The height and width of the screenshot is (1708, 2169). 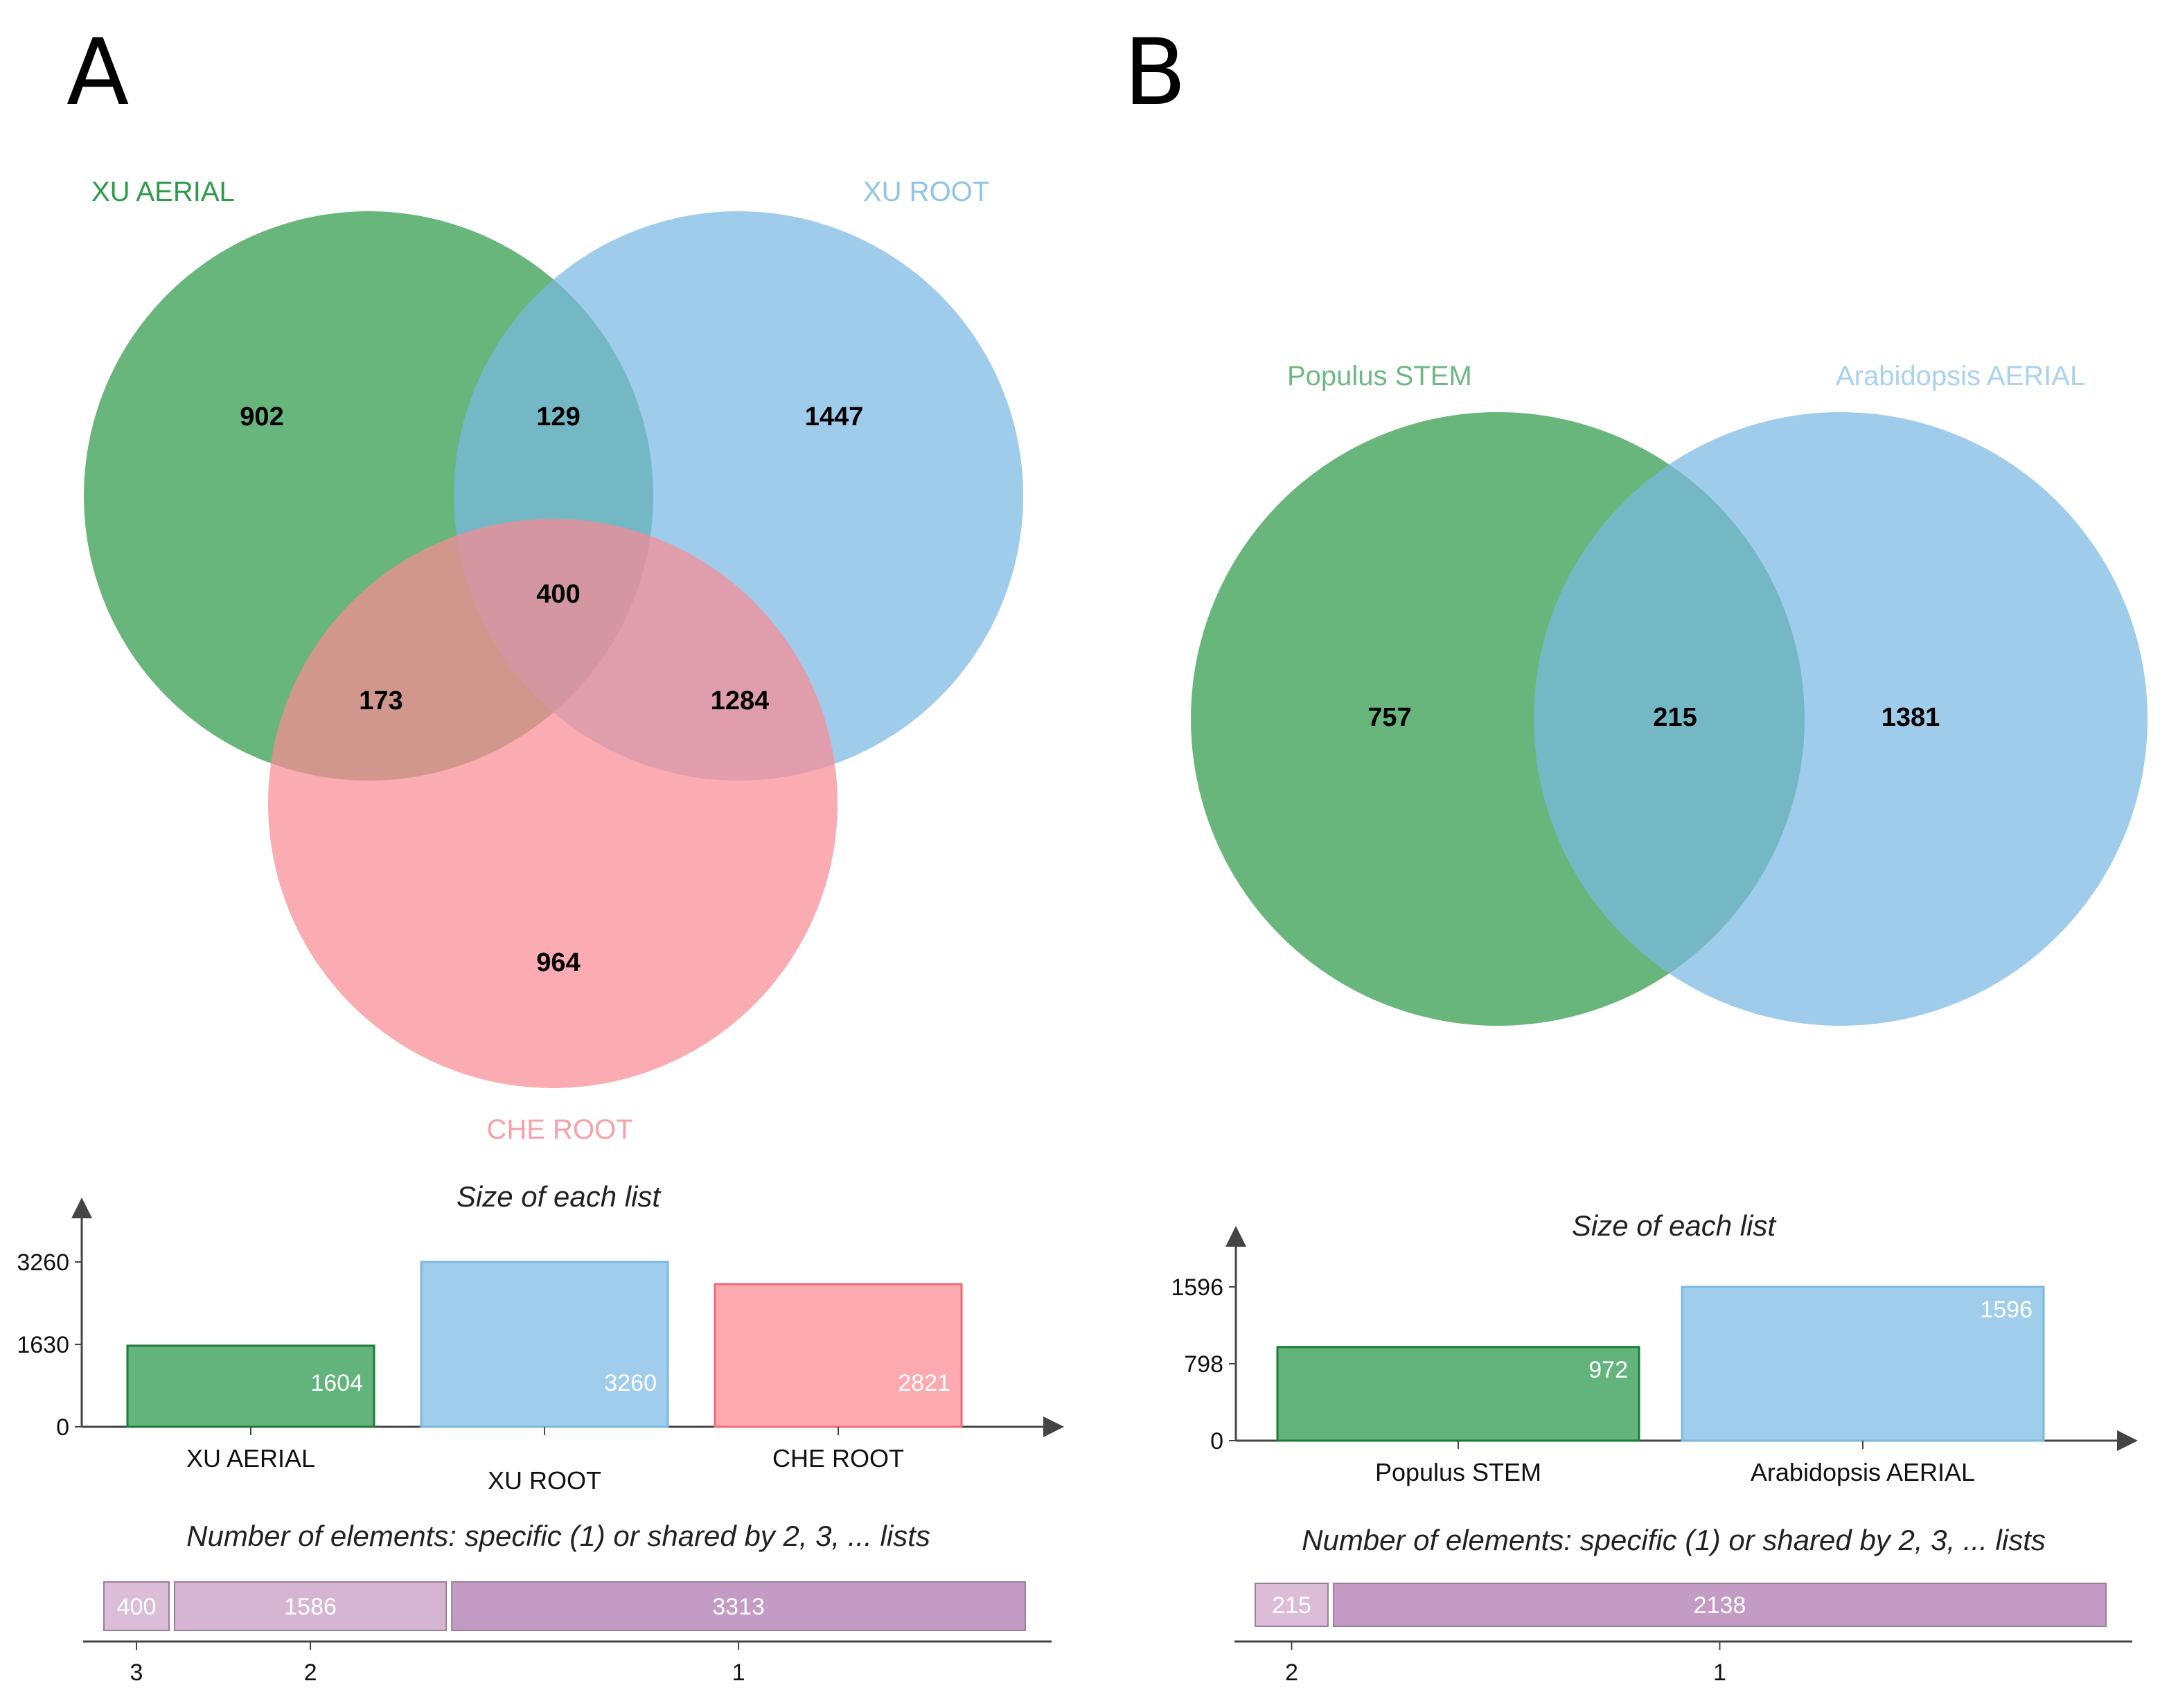 What do you see at coordinates (1203, 1364) in the screenshot?
I see `bar-b-ytick-label: 798` at bounding box center [1203, 1364].